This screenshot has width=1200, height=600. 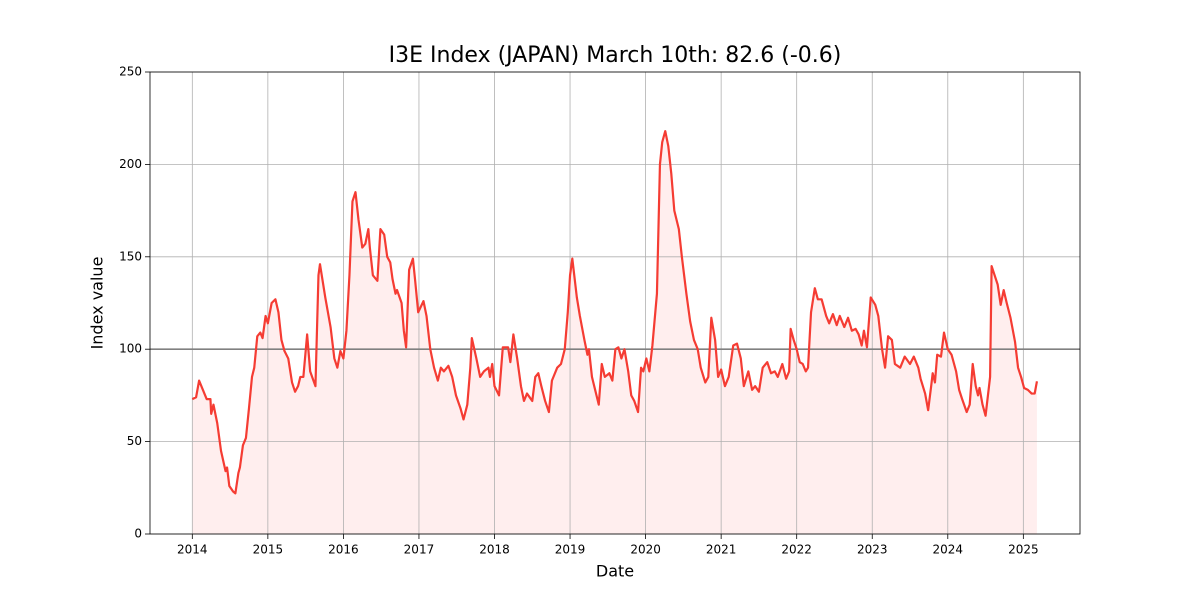 What do you see at coordinates (97, 303) in the screenshot?
I see `y-axis-label: Index value` at bounding box center [97, 303].